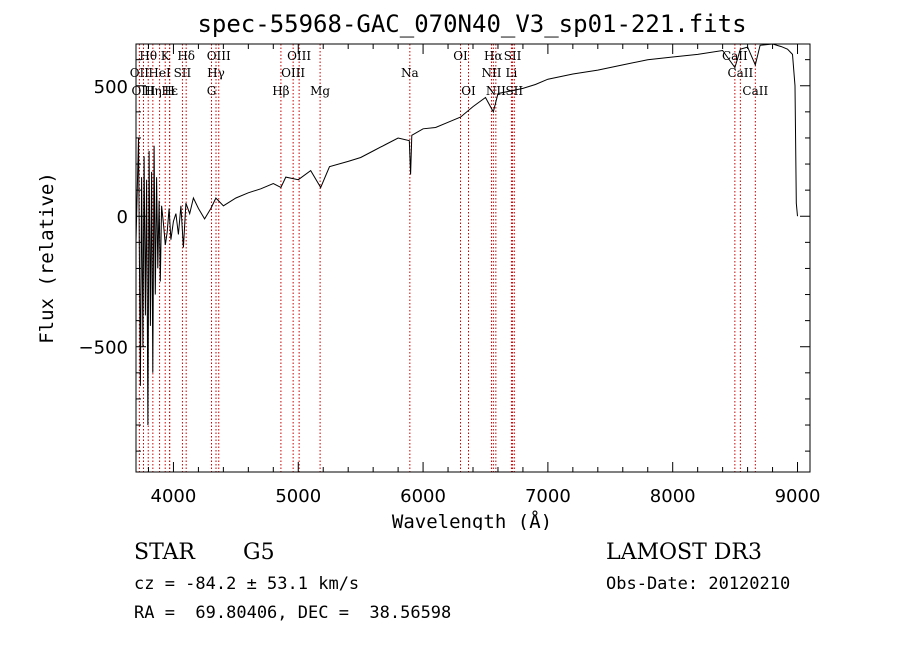 The width and height of the screenshot is (900, 649). Describe the element at coordinates (148, 56) in the screenshot. I see `spectral-line-label: Hθ` at that location.